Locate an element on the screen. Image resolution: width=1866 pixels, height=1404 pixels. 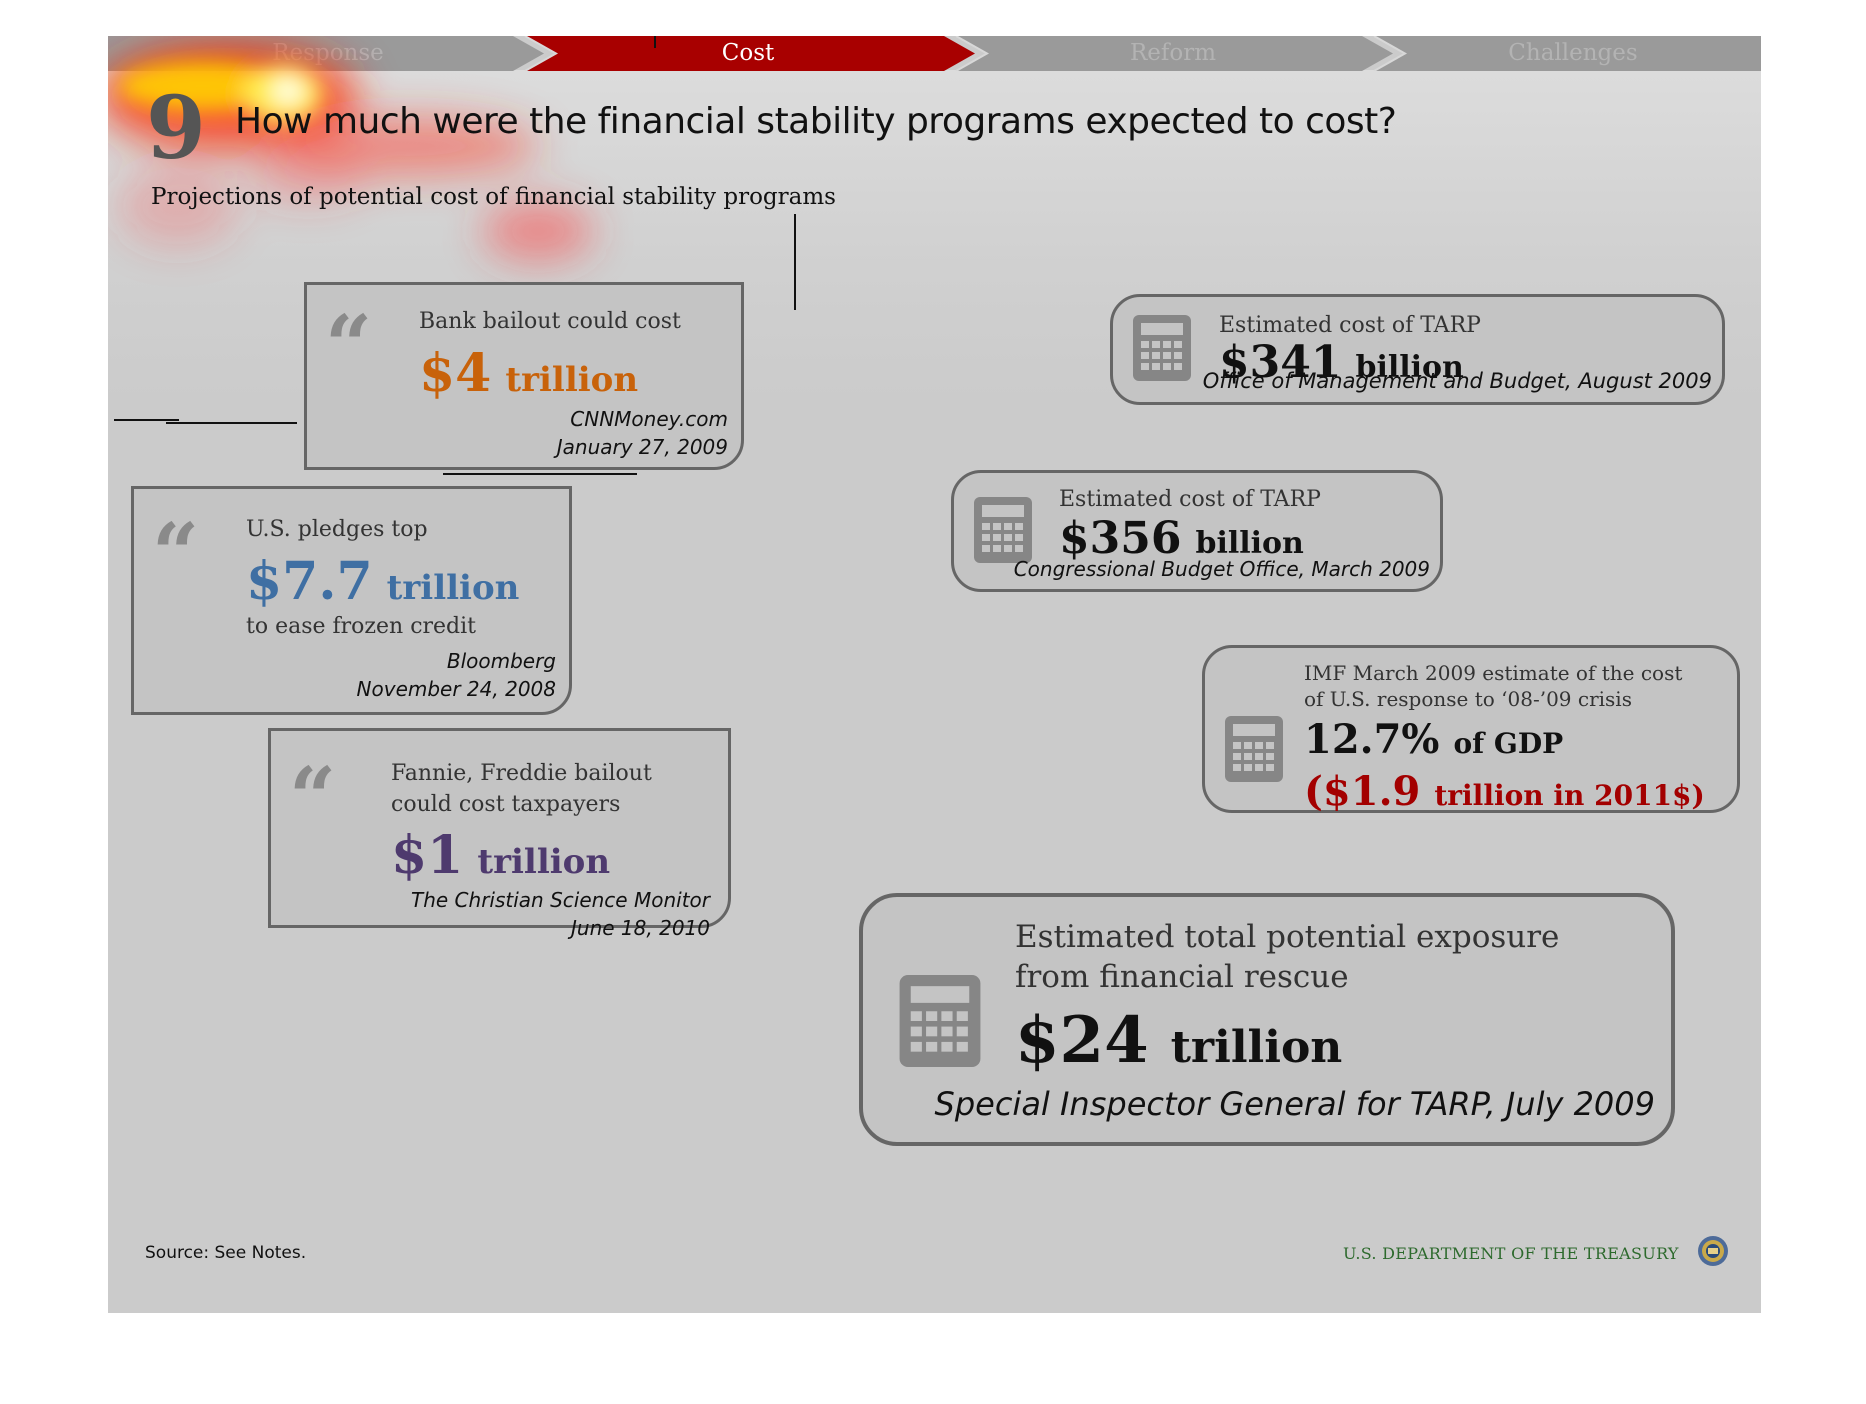
quote-label: Bank bailout could cost is located at coordinates (550, 321).